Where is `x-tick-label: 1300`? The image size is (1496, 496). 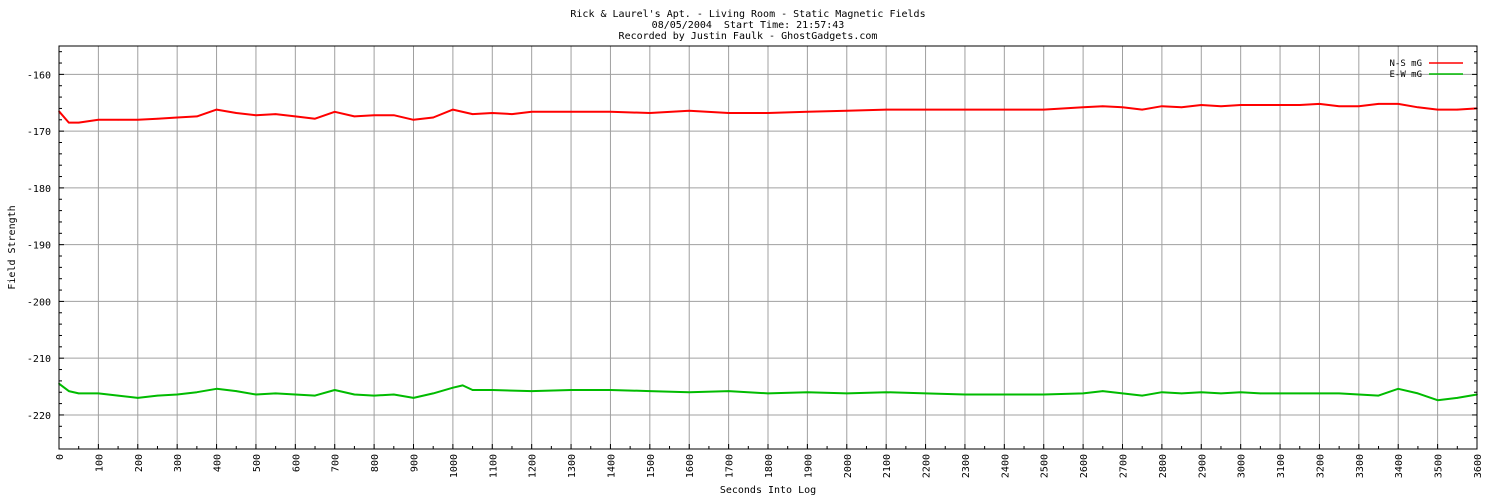
x-tick-label: 1300 is located at coordinates (572, 466).